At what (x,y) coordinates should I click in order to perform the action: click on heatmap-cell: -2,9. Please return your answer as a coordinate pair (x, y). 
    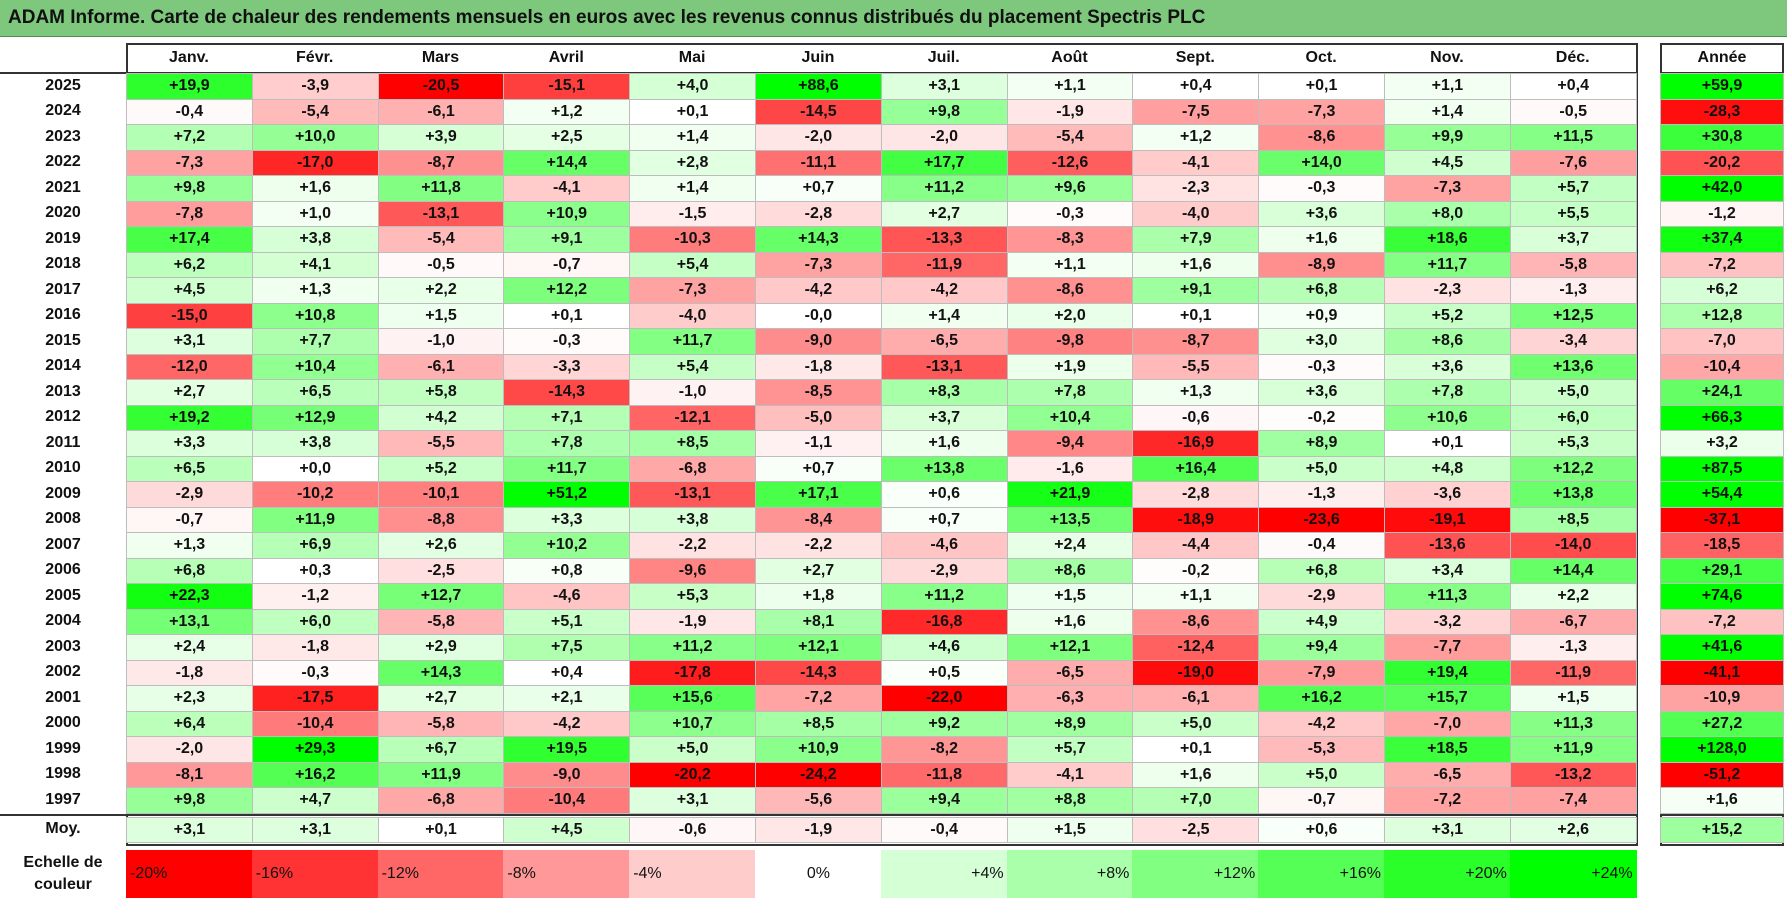
    Looking at the image, I should click on (944, 570).